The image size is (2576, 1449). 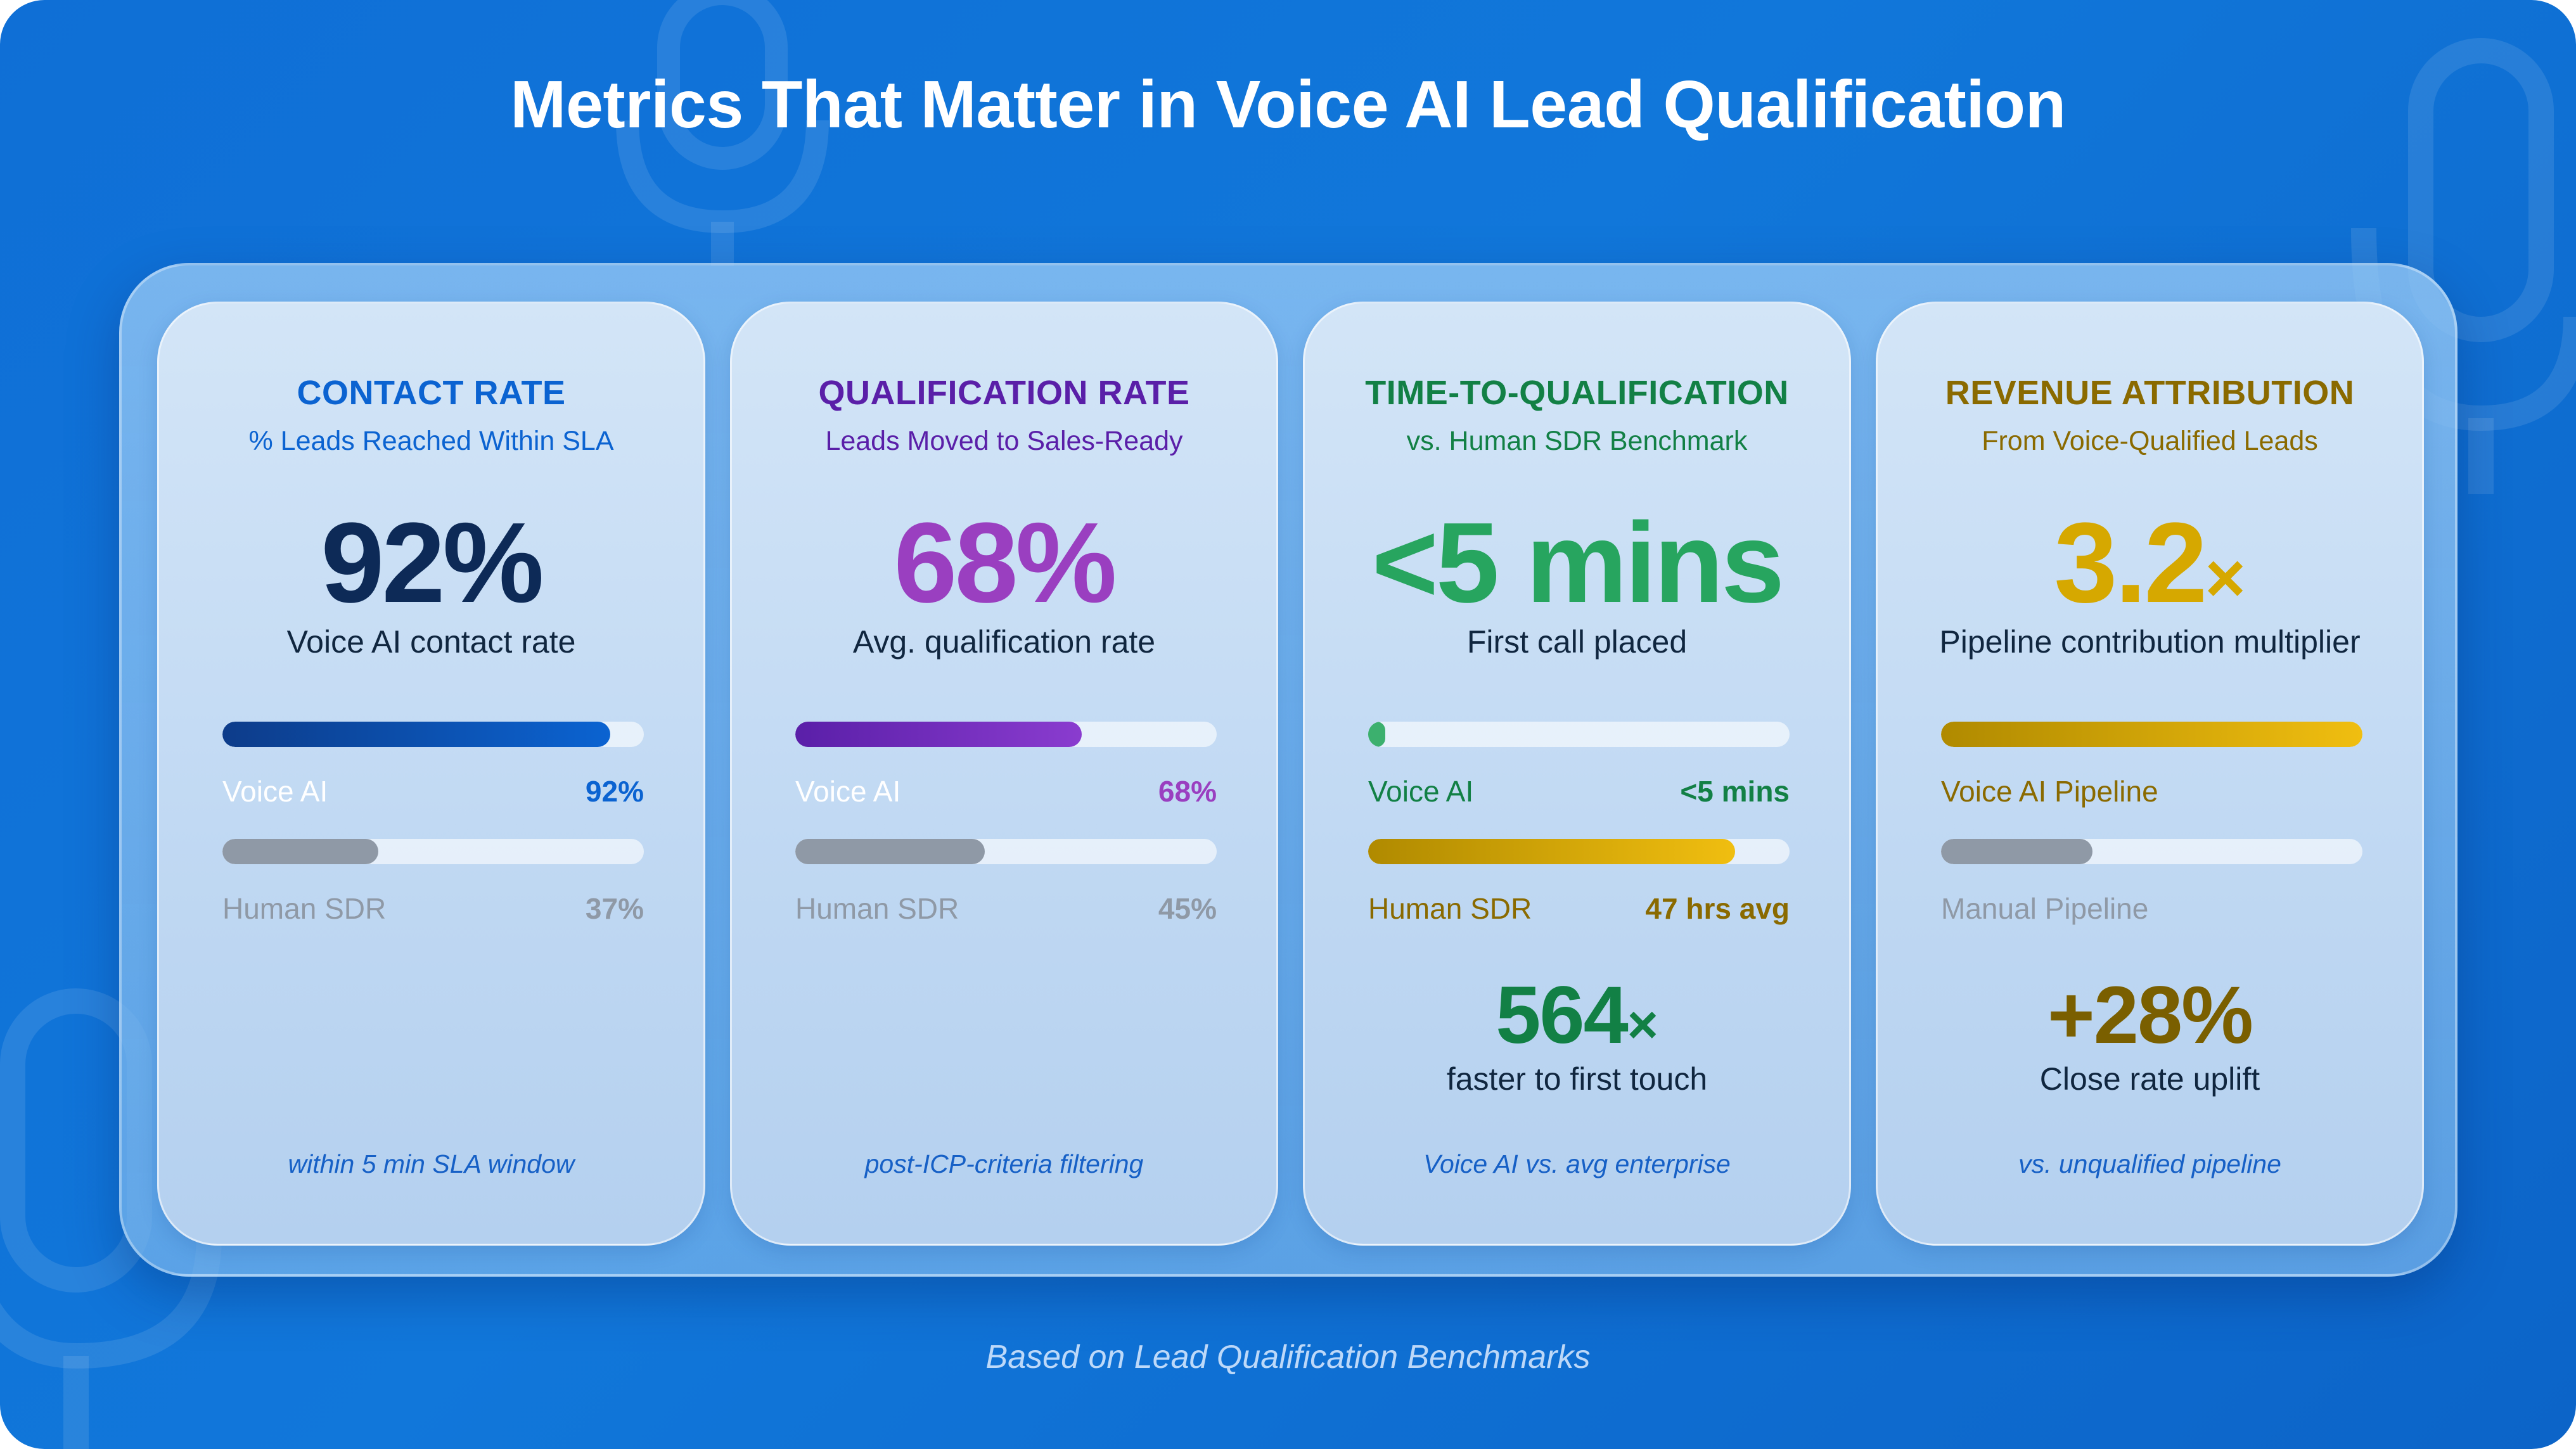 I want to click on headline-value: 3.2×, so click(x=2150, y=563).